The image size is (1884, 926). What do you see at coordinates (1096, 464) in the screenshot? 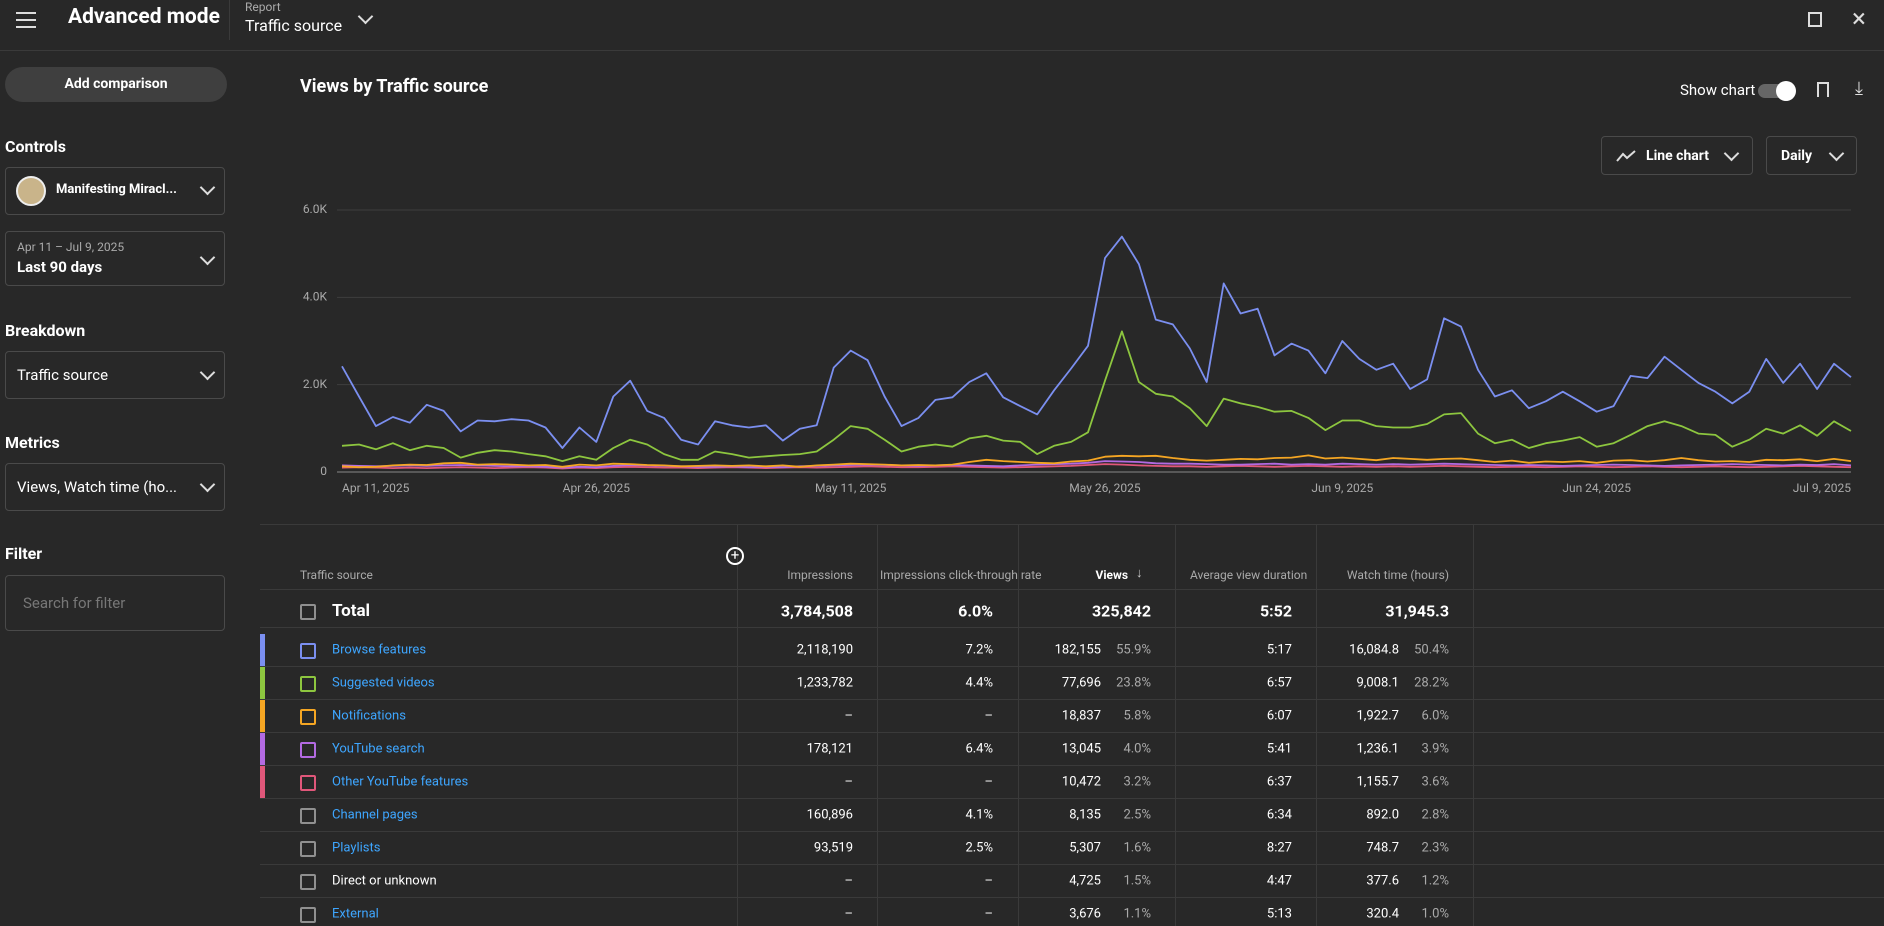
I see `series-line` at bounding box center [1096, 464].